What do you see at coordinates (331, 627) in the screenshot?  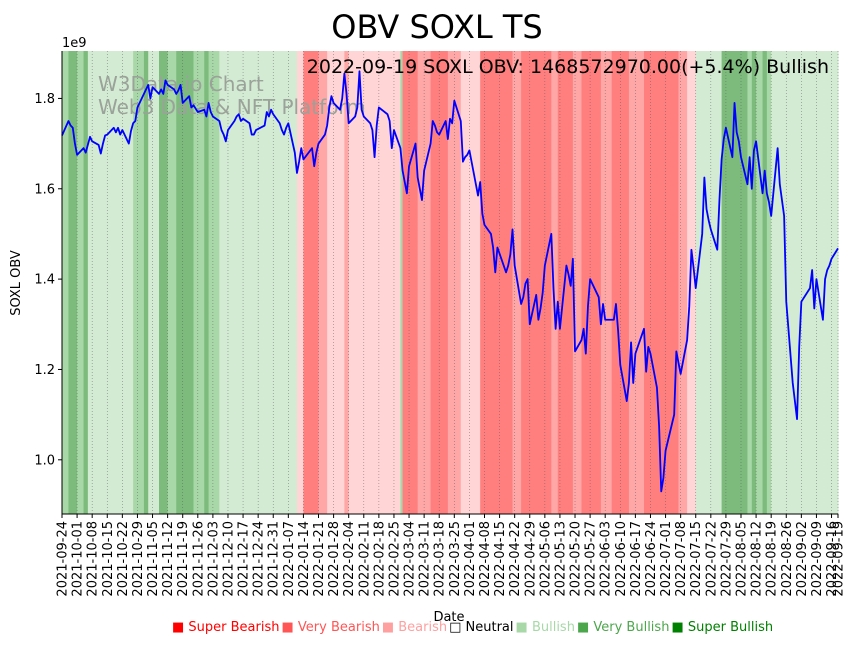 I see `legend-item: ■ Very Bearish` at bounding box center [331, 627].